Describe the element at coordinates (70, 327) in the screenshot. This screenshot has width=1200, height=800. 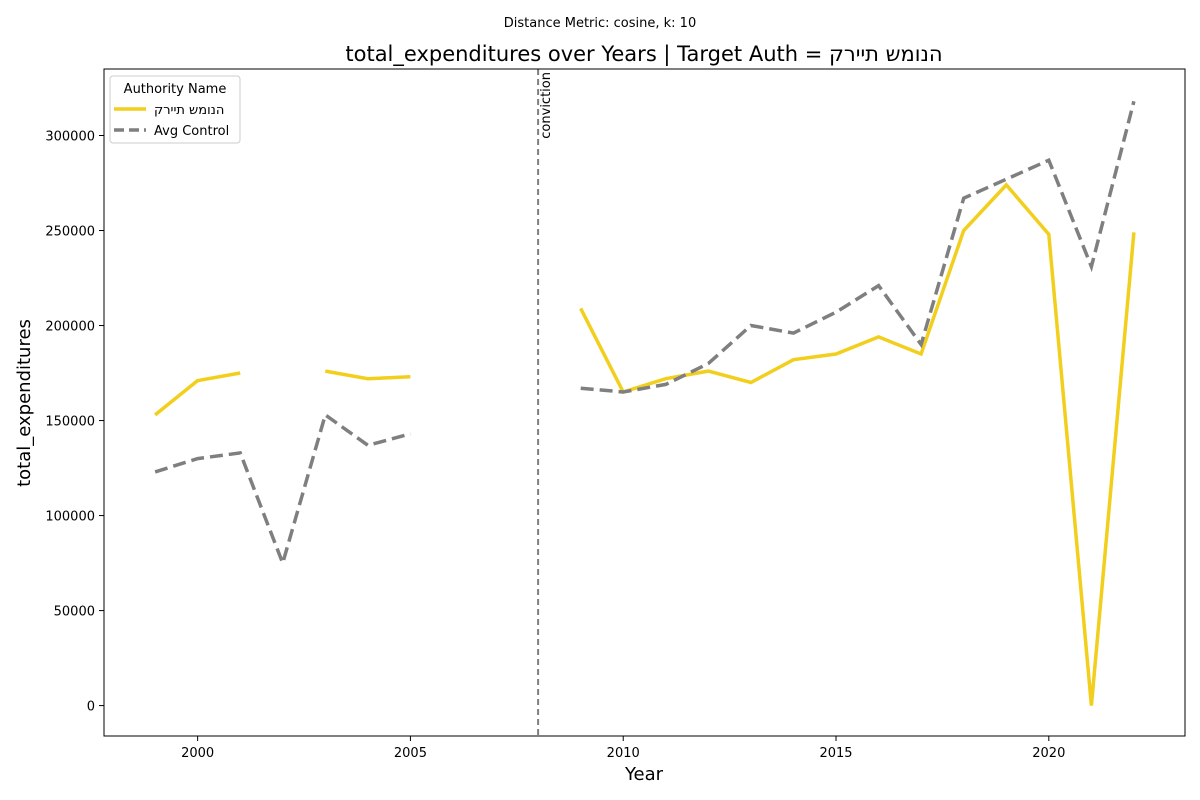
I see `y-tick-label: 200000` at that location.